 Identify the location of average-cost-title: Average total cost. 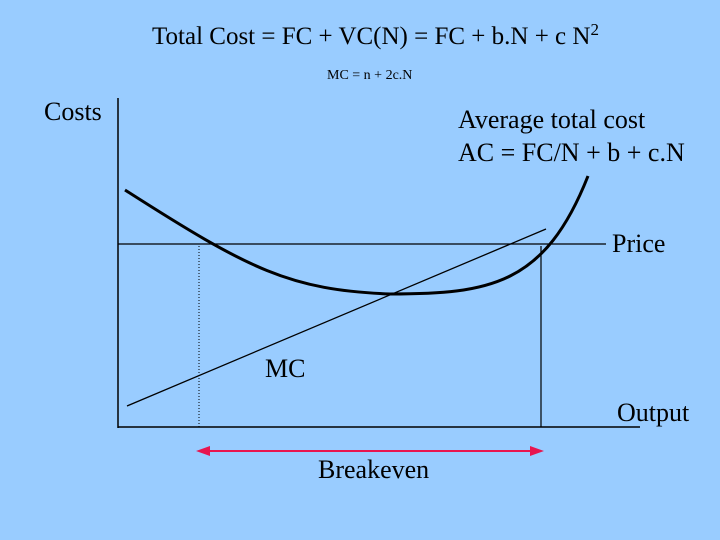
(552, 119).